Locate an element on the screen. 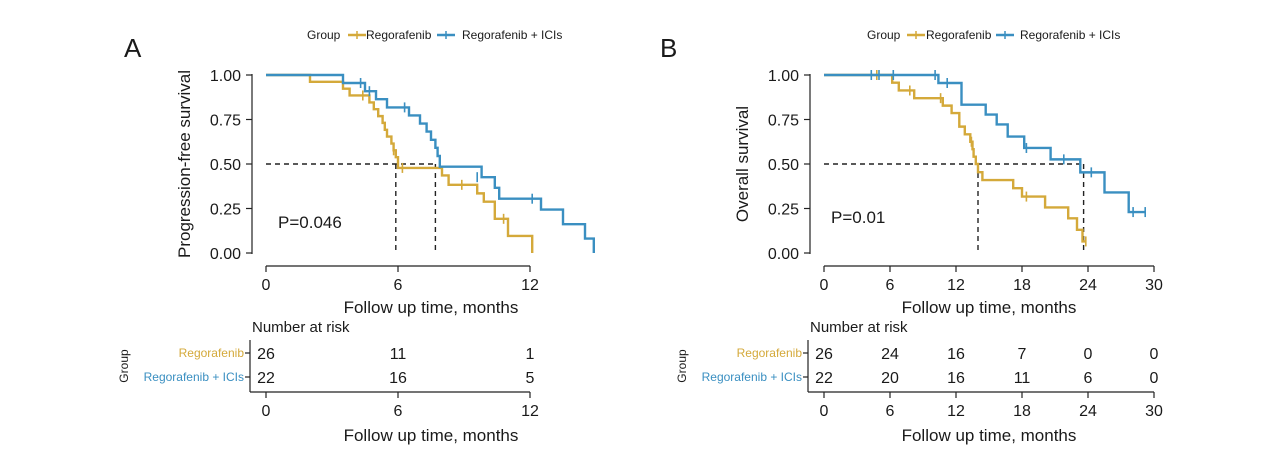 This screenshot has height=453, width=1271. risk-table-count: 7 is located at coordinates (1022, 354).